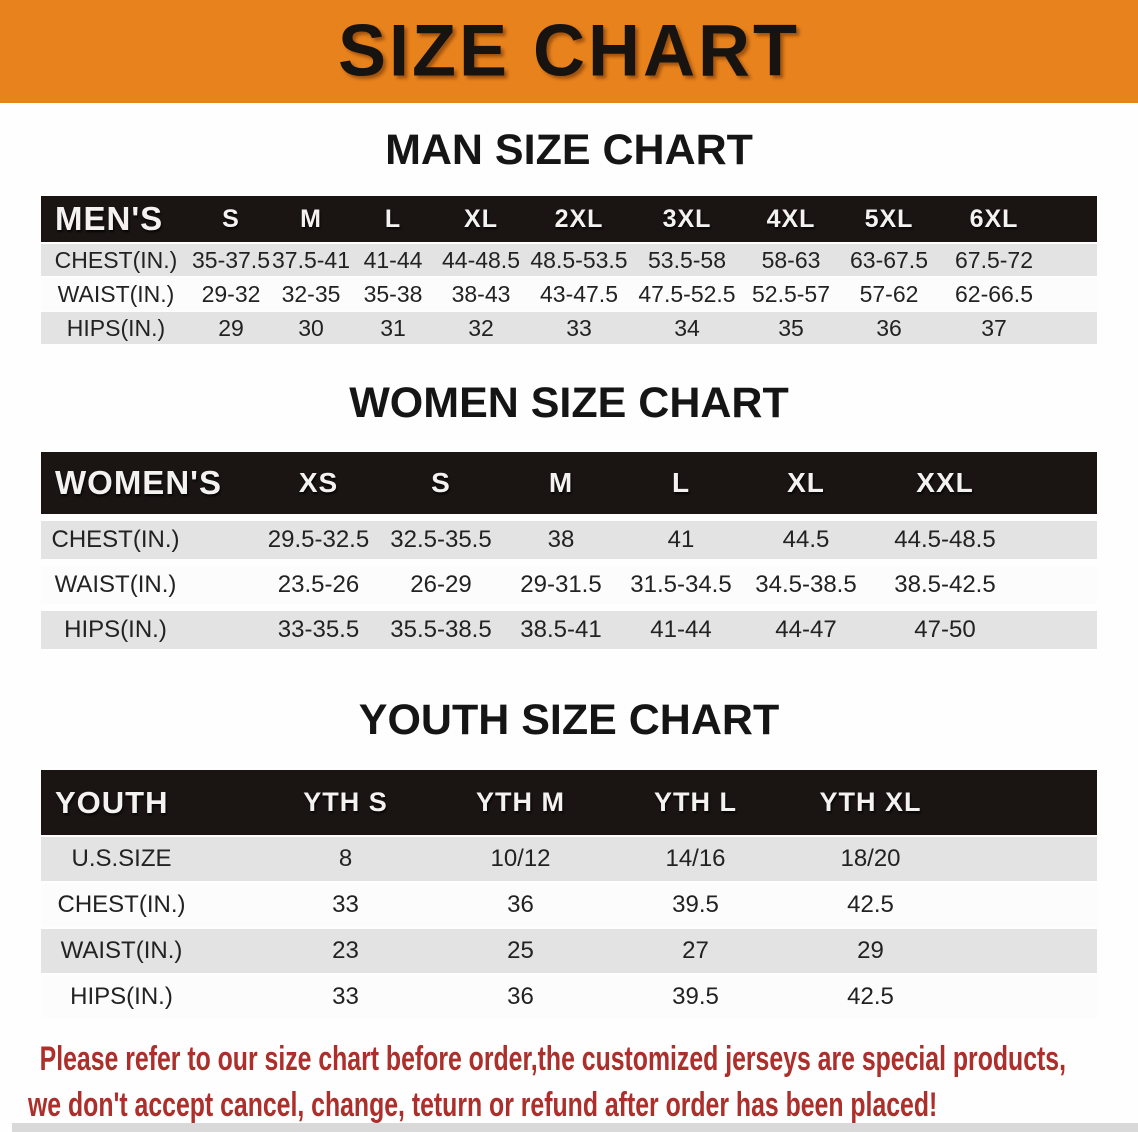  I want to click on cell: 41, so click(681, 539).